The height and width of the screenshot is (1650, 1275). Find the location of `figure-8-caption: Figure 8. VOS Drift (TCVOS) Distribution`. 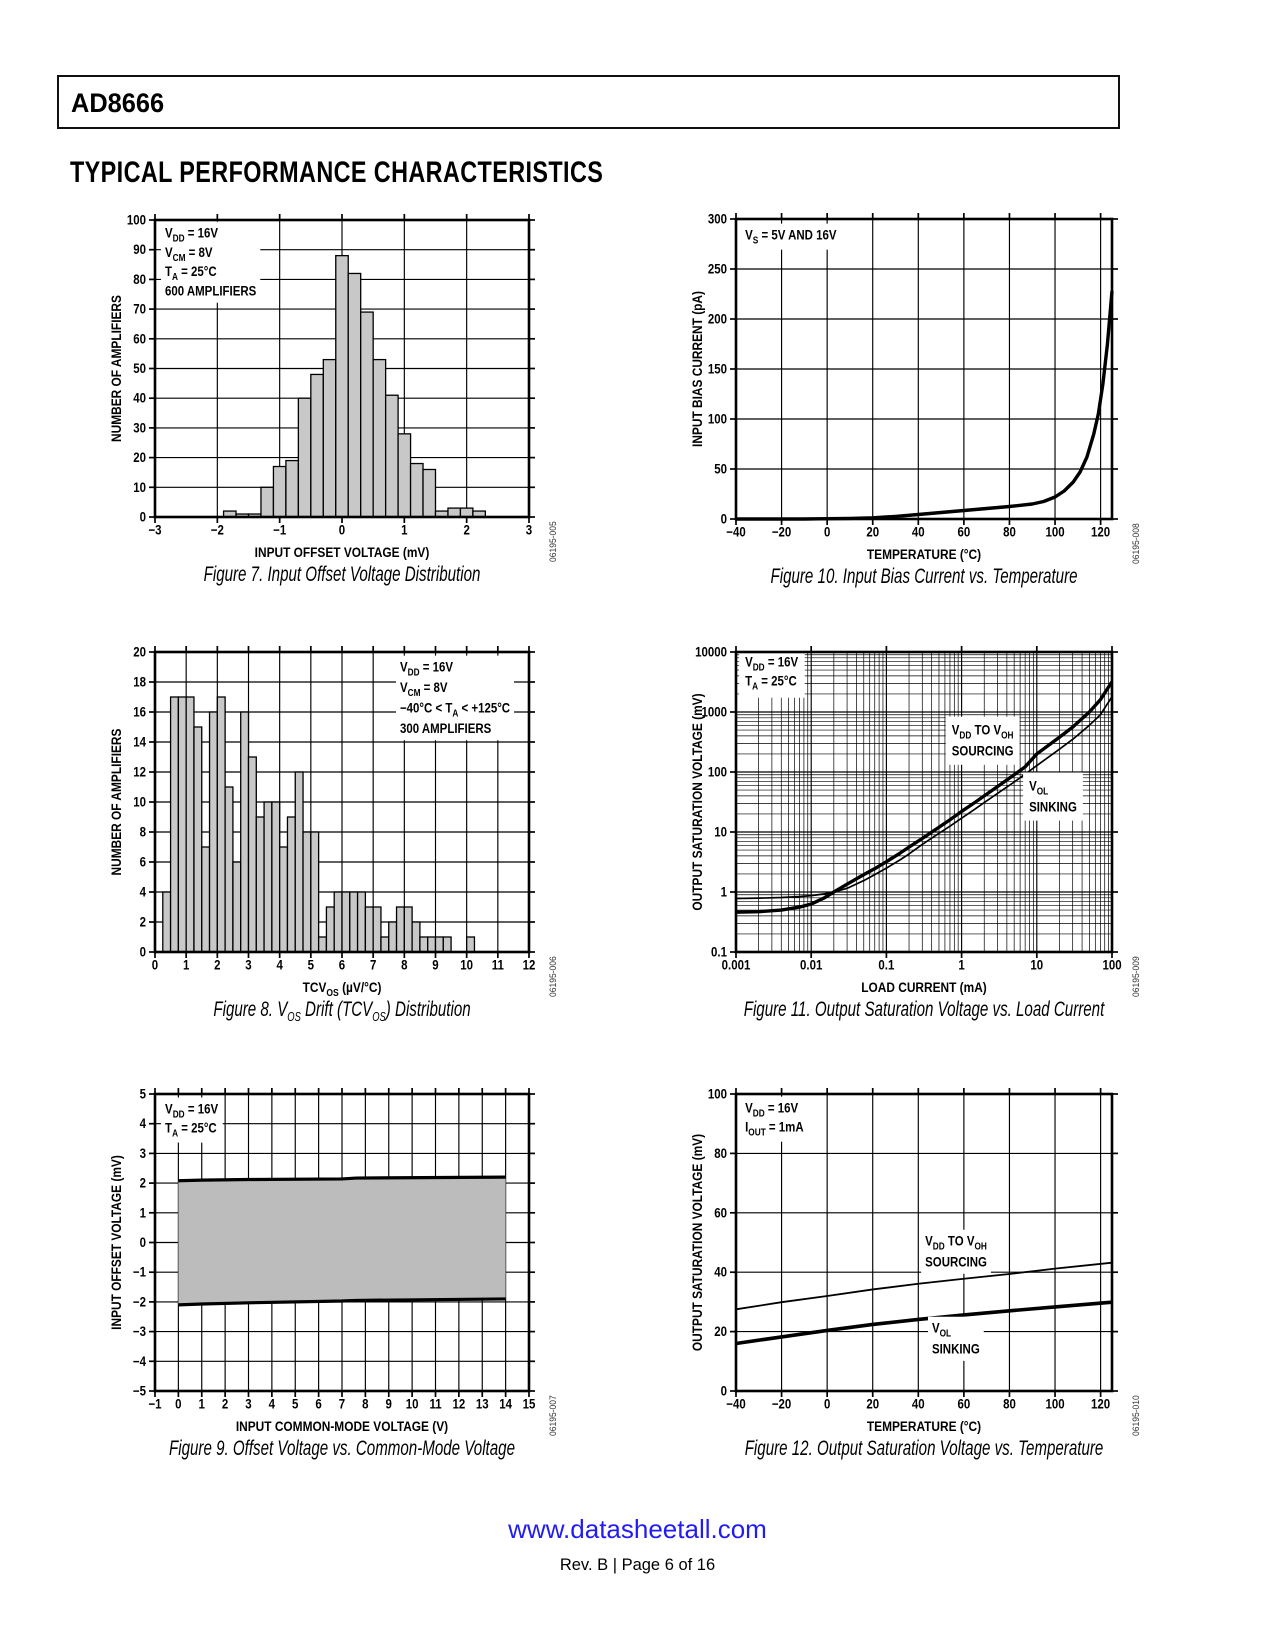

figure-8-caption: Figure 8. VOS Drift (TCVOS) Distribution is located at coordinates (342, 1011).